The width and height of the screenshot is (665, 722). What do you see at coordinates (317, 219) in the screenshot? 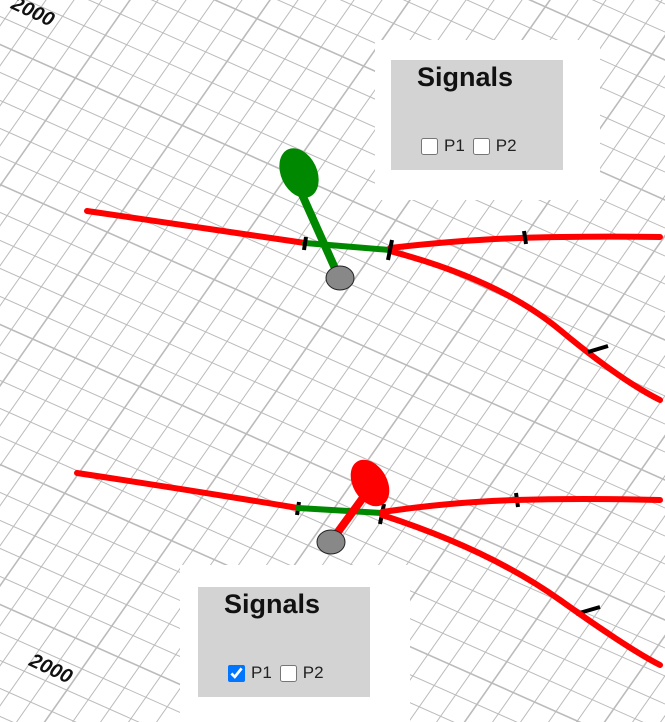
I see `signal-top` at bounding box center [317, 219].